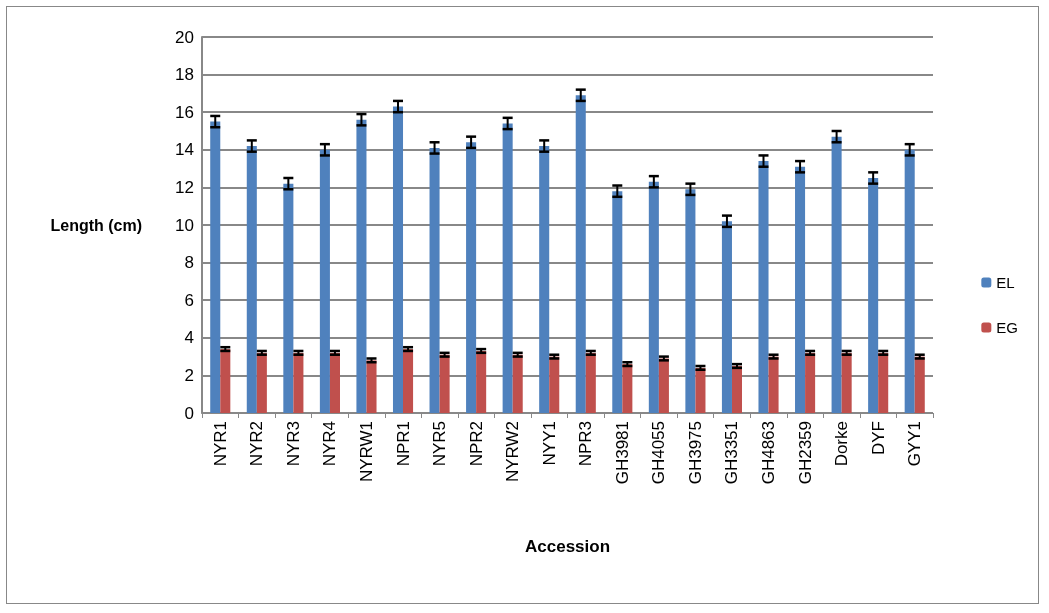  I want to click on x-tick-label: GYY1, so click(915, 444).